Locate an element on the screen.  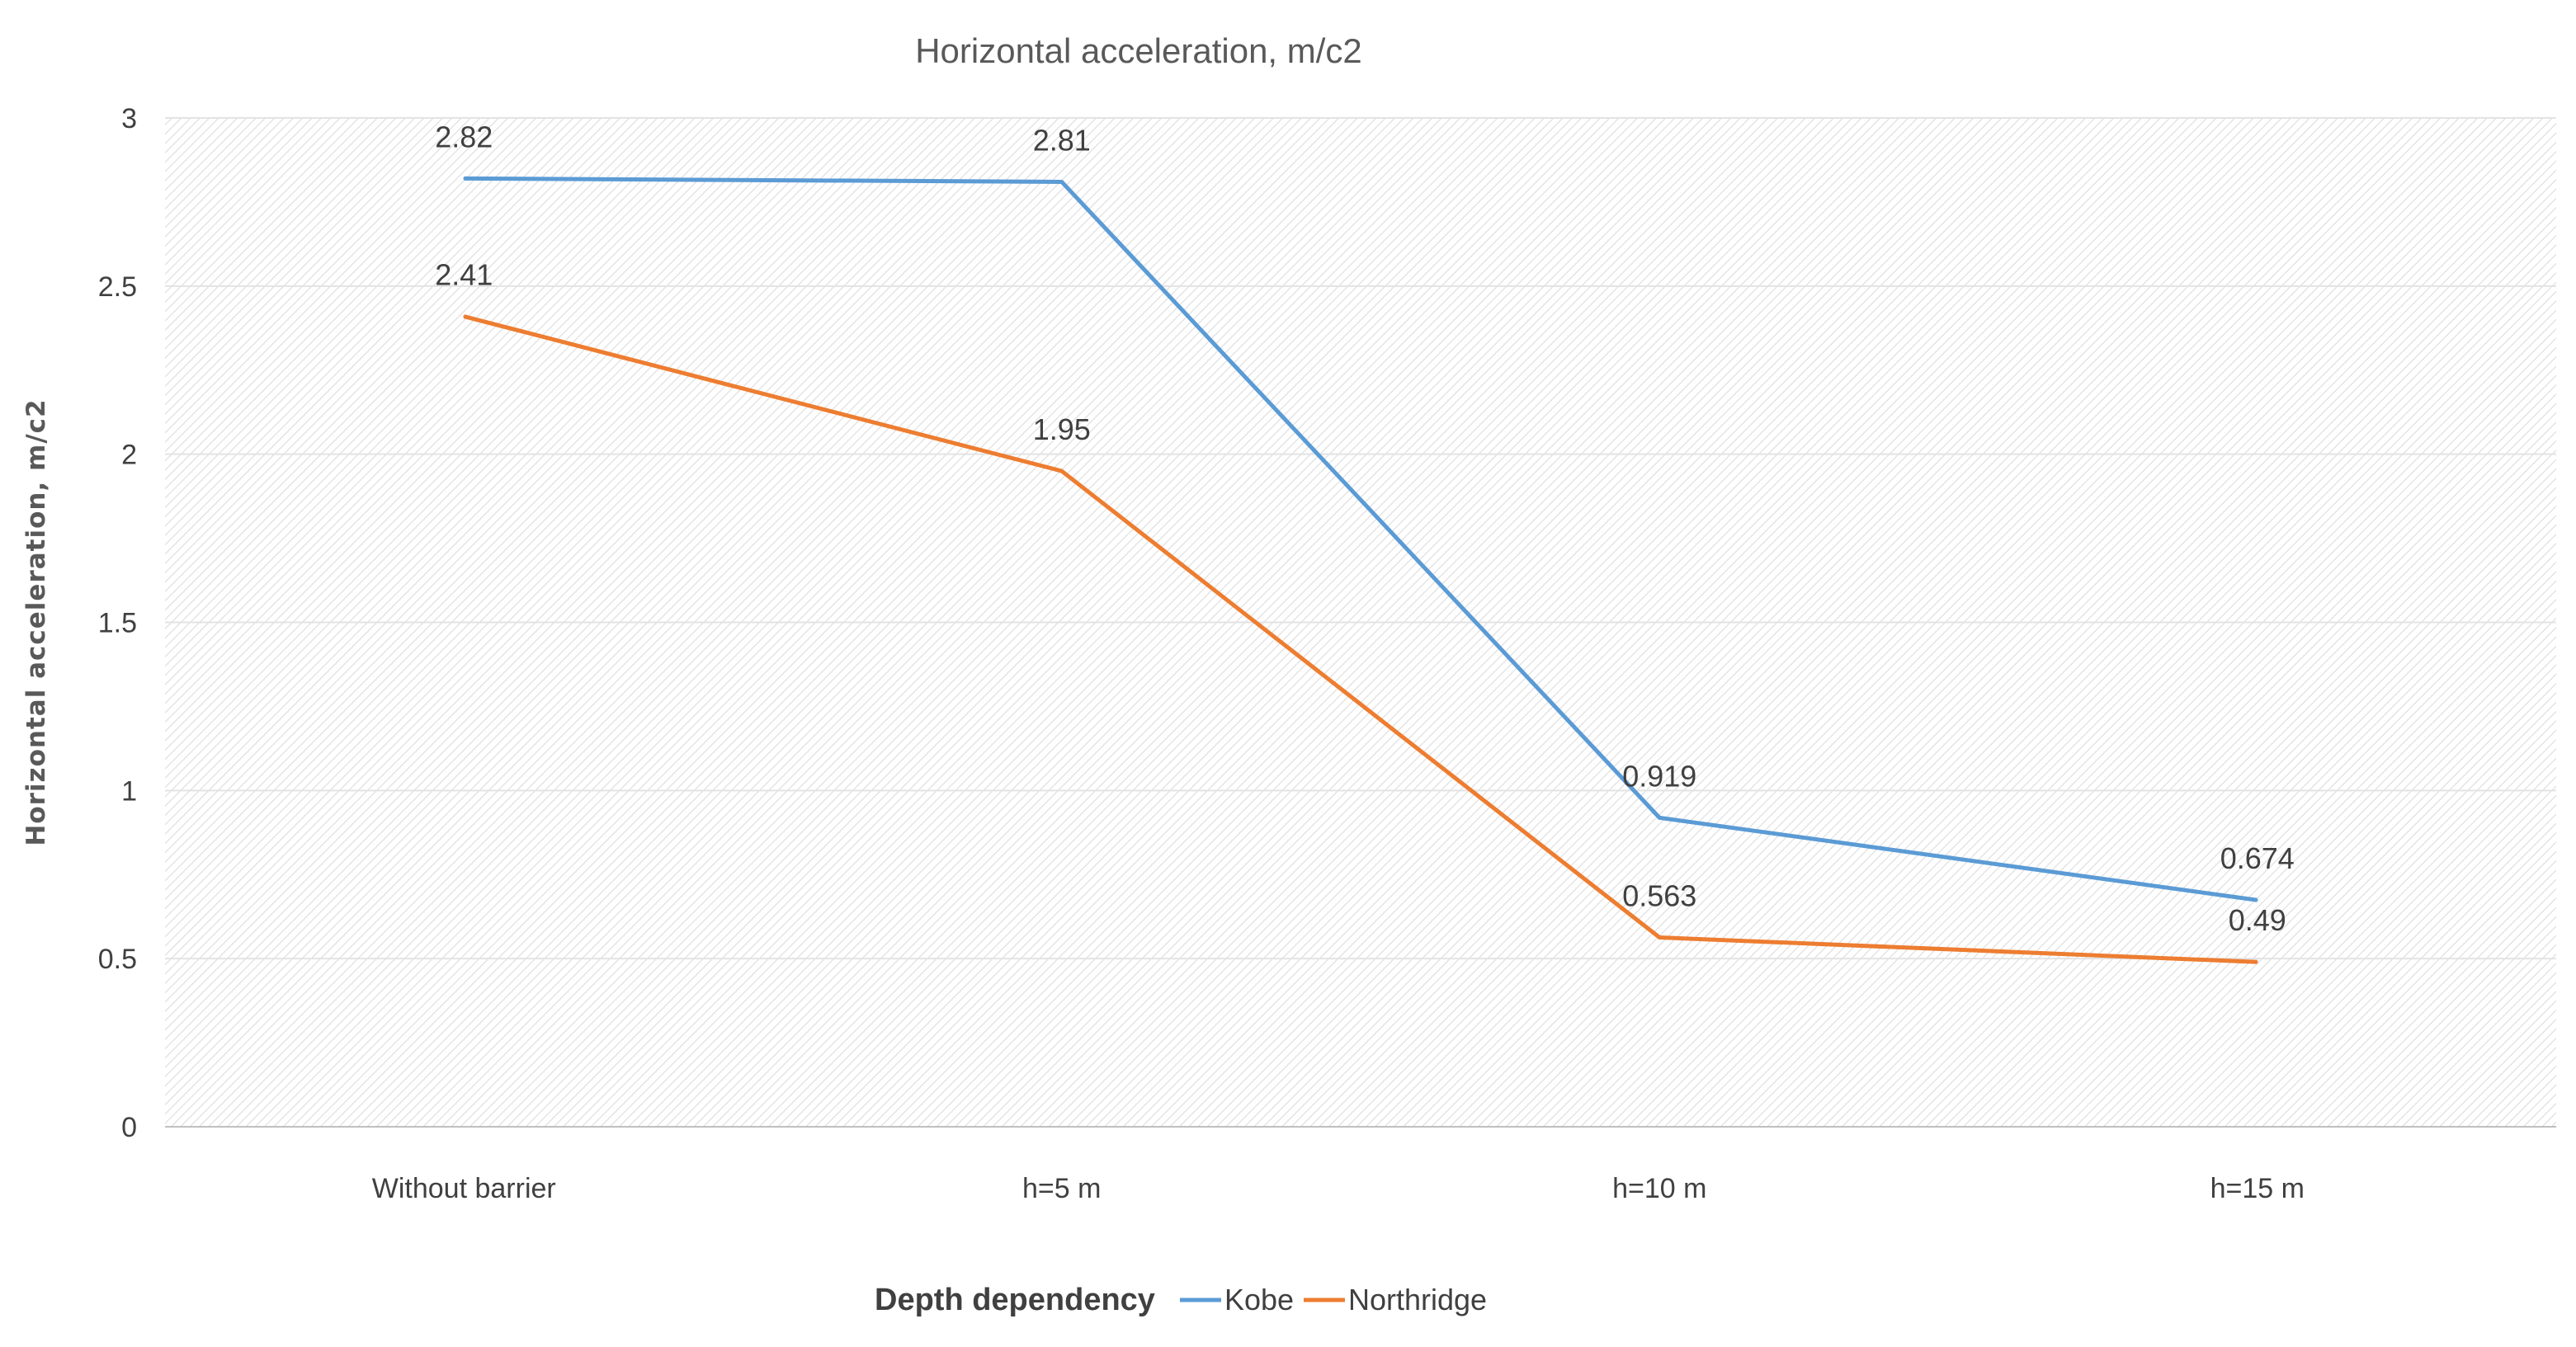
x-tick-label: Without barrier is located at coordinates (464, 1188).